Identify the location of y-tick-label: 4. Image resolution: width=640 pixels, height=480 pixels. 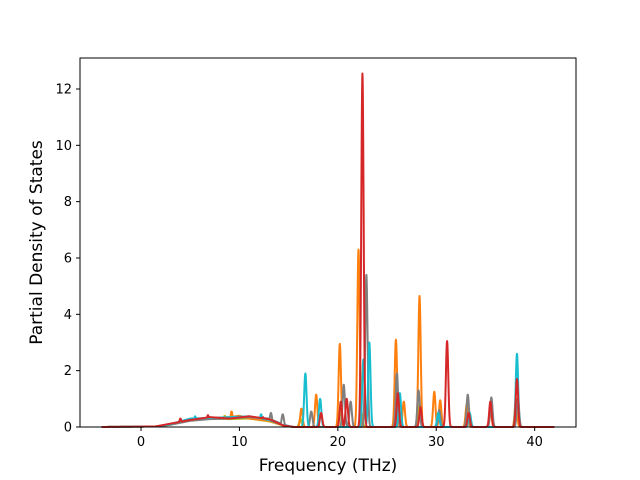
(68, 315).